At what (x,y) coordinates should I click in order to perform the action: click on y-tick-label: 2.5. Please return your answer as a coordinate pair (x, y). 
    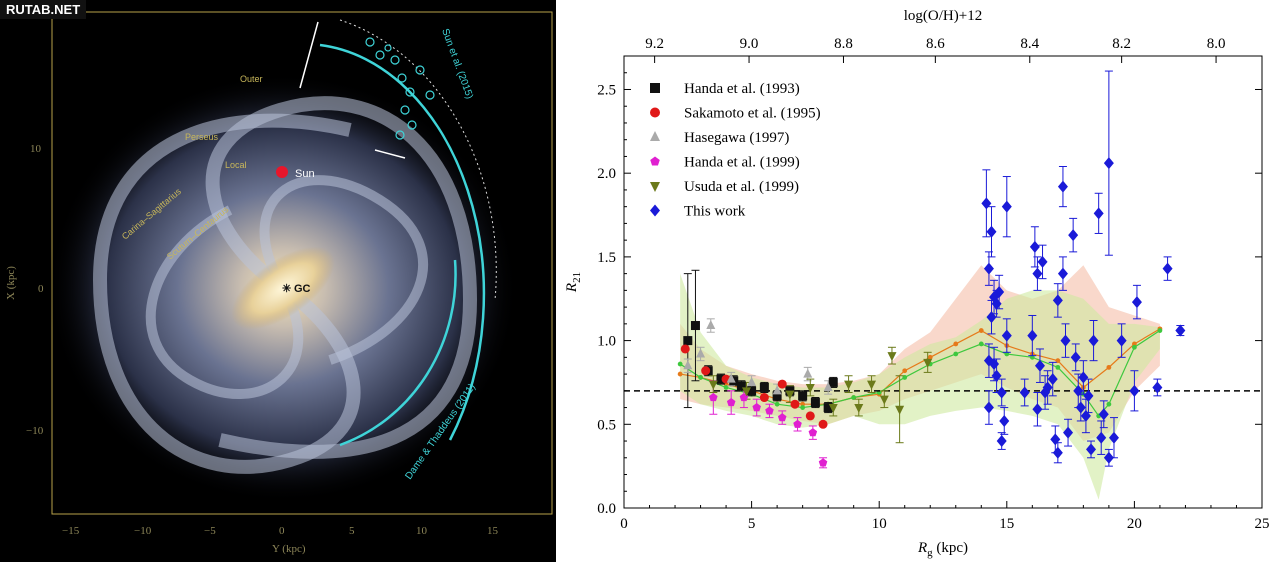
    Looking at the image, I should click on (606, 90).